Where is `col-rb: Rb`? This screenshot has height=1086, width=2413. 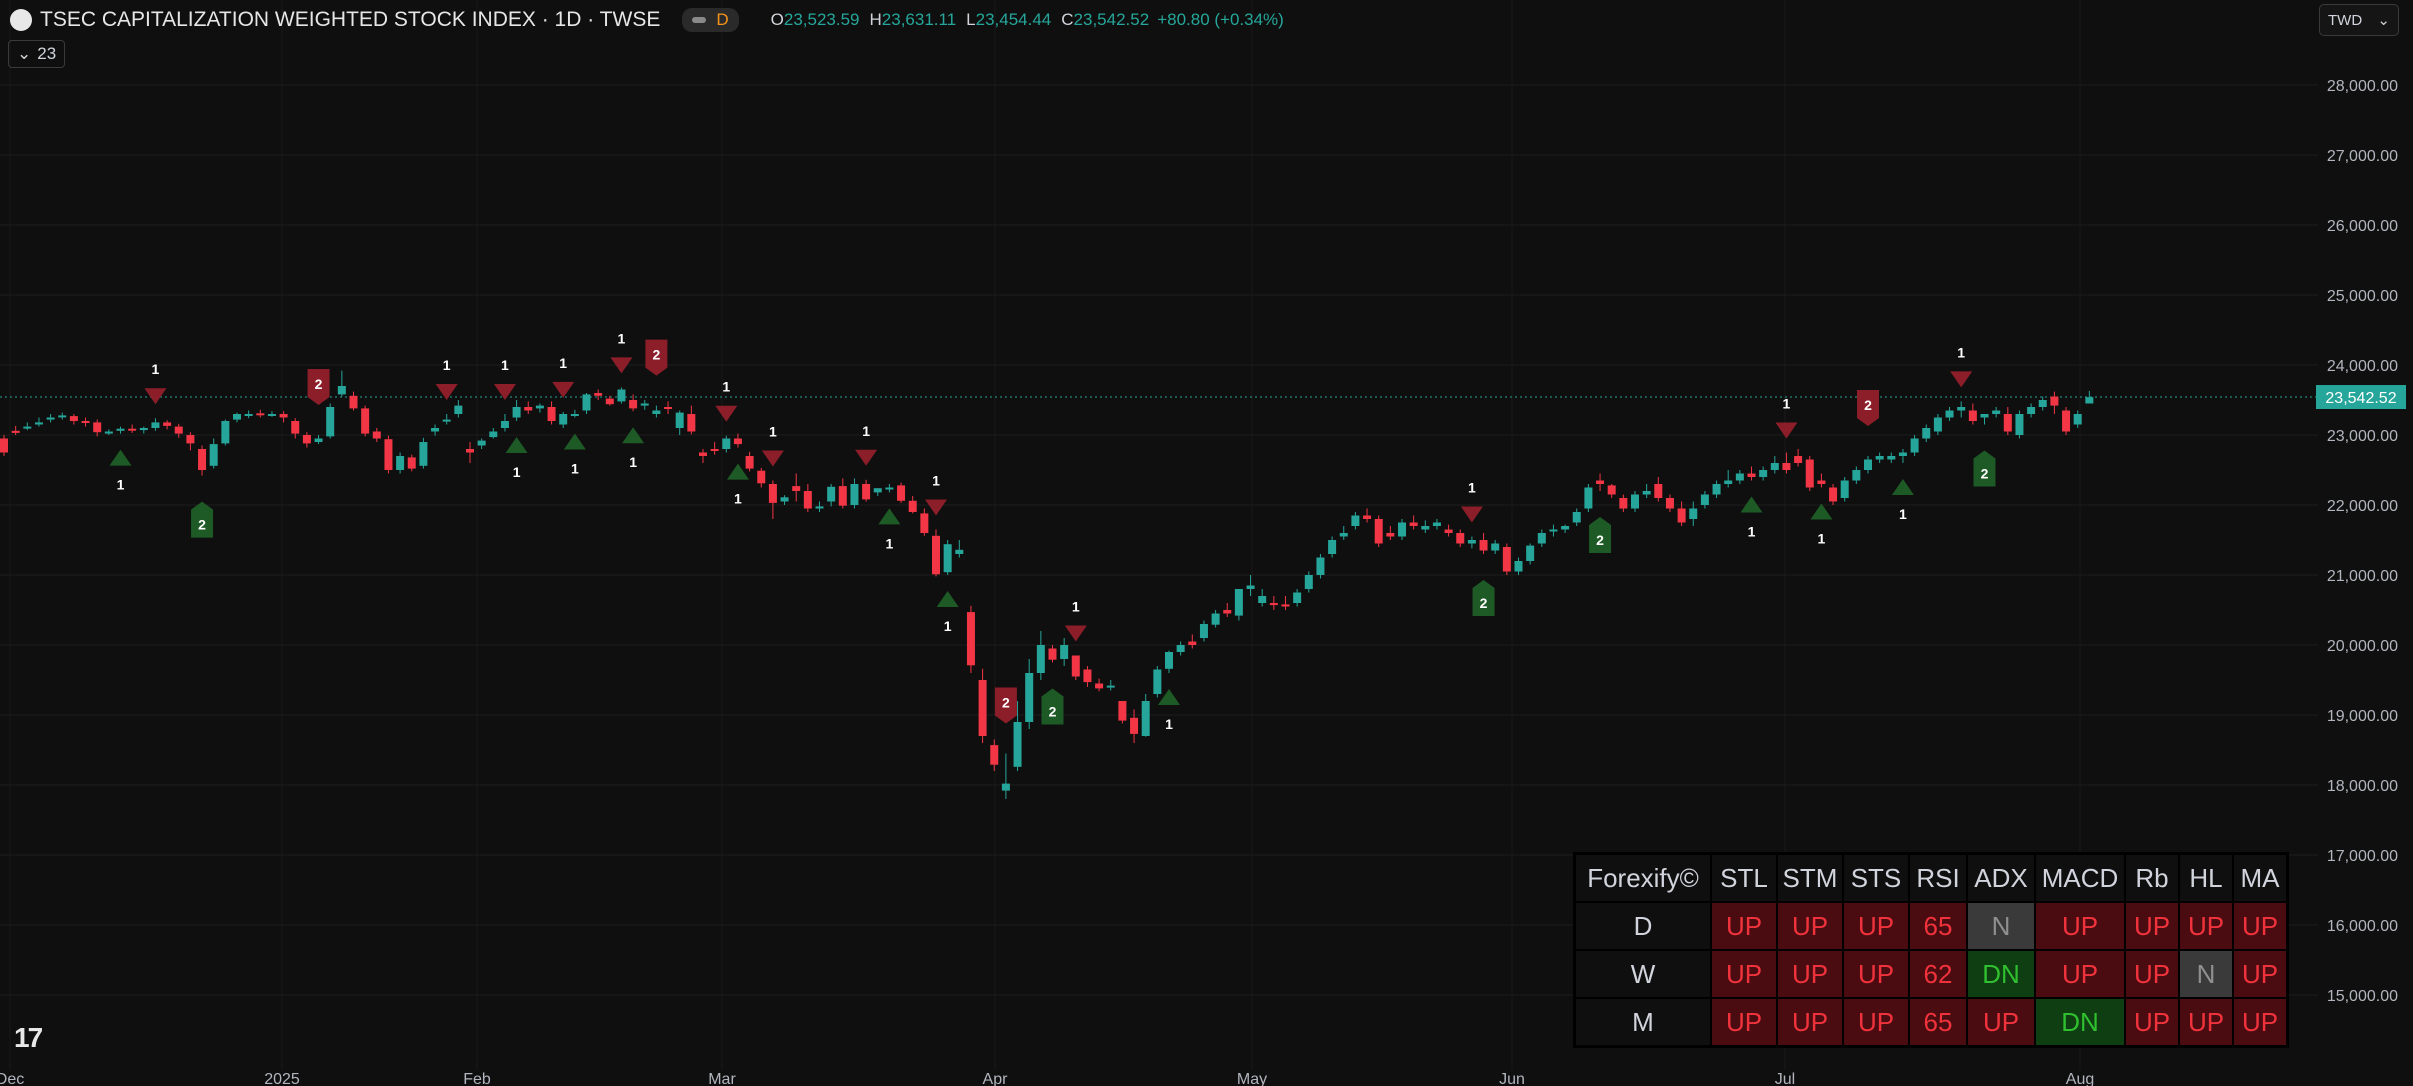
col-rb: Rb is located at coordinates (2152, 877).